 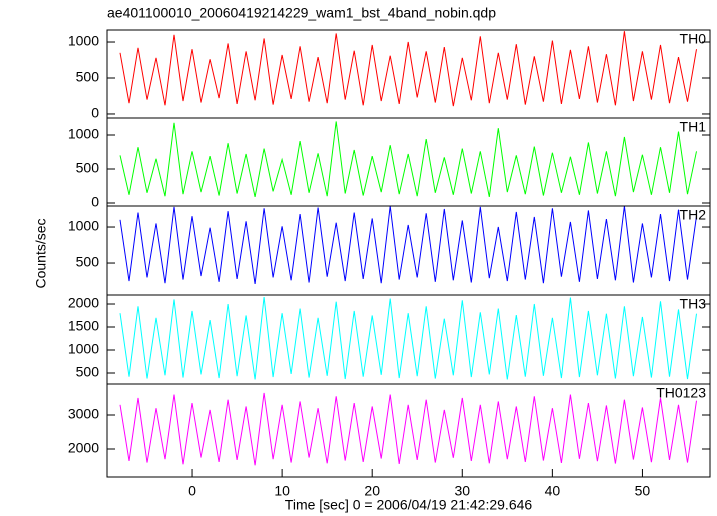 What do you see at coordinates (192, 491) in the screenshot?
I see `x-tick-label: 0` at bounding box center [192, 491].